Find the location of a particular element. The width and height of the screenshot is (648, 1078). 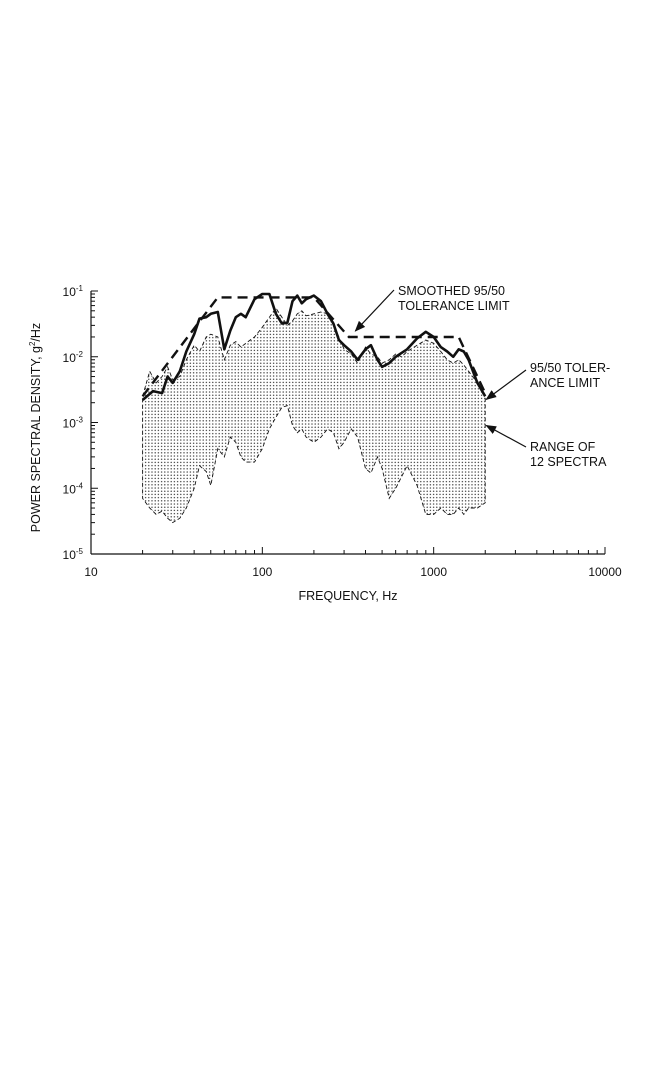

y-axis-title: POWER SPECTRAL DENSITY, g2/Hz is located at coordinates (35, 427).